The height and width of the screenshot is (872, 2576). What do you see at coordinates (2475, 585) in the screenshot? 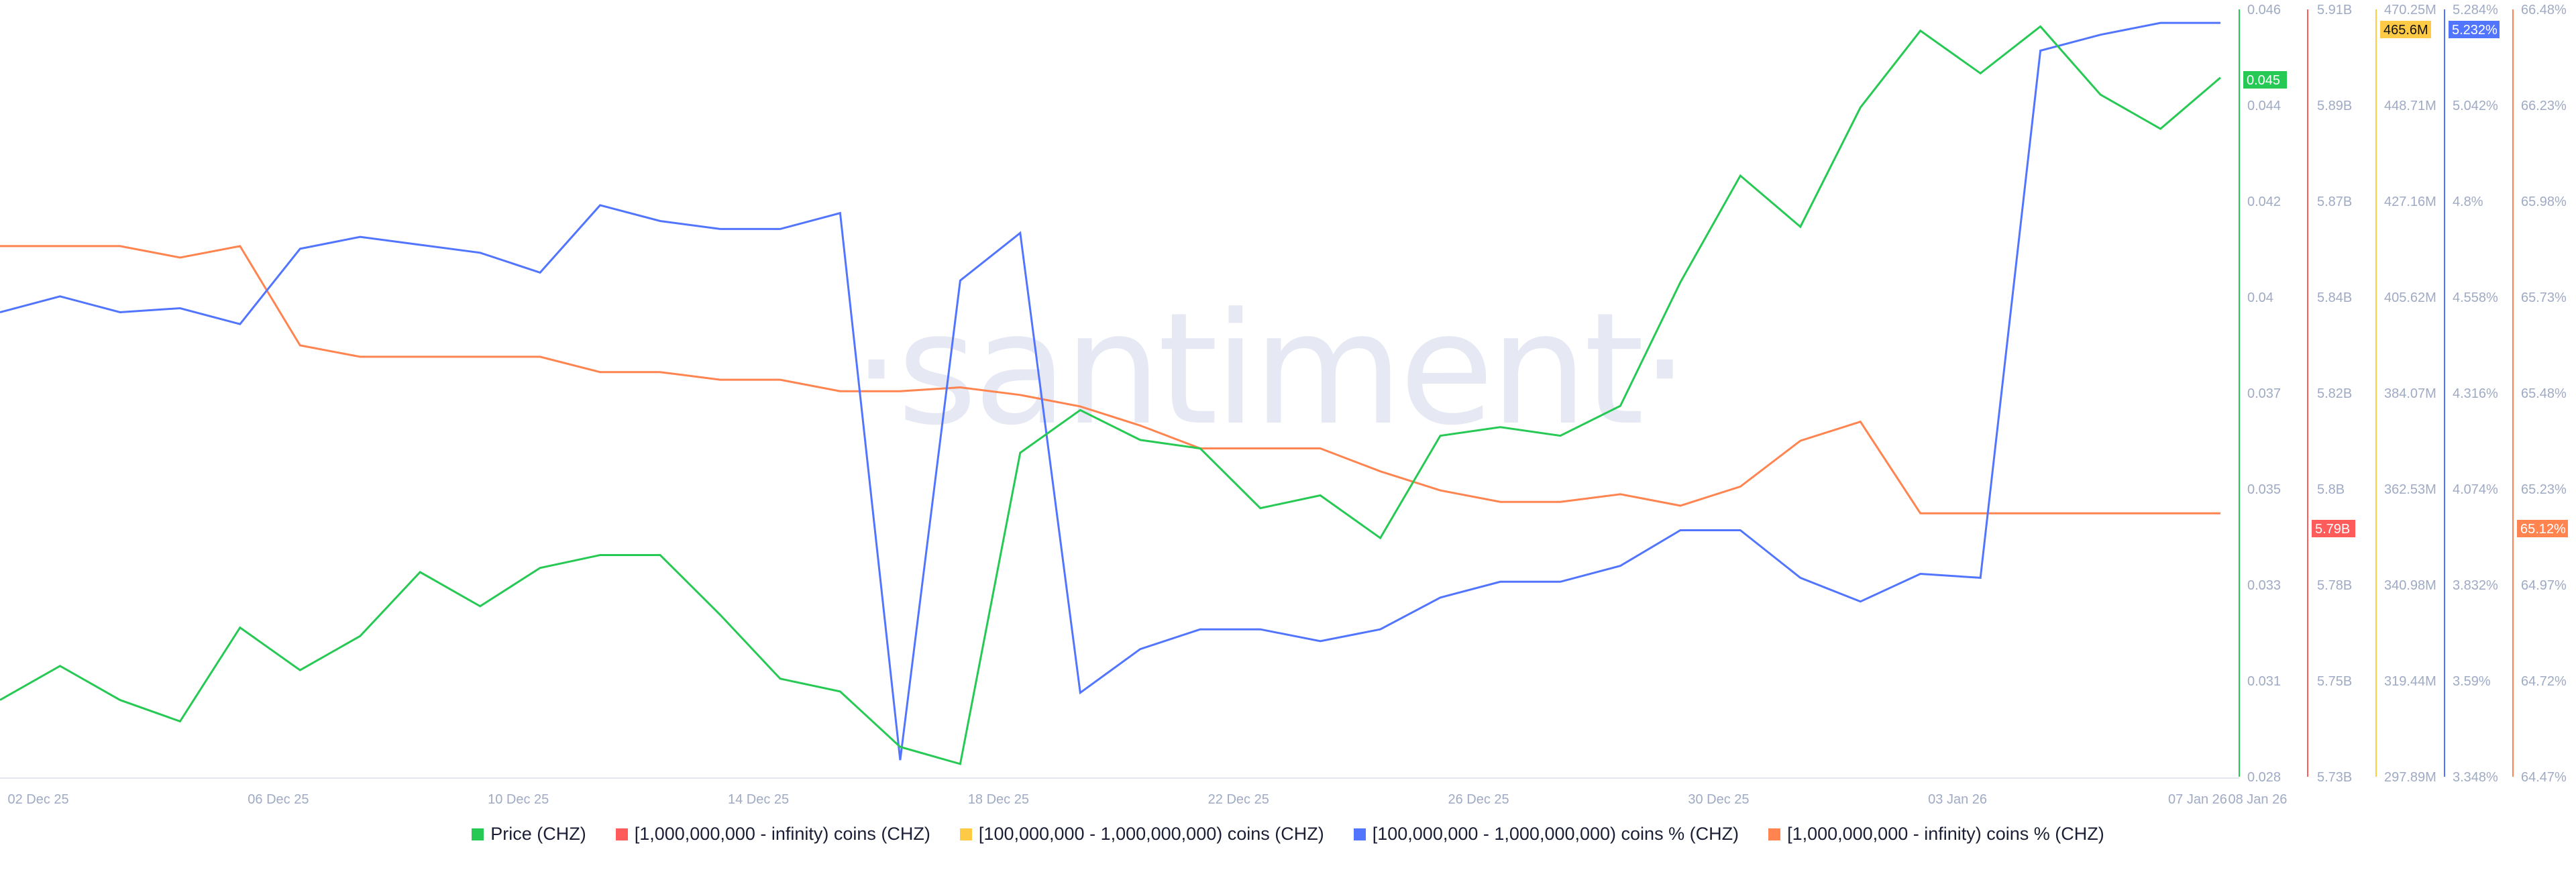
I see `y-tick-label: 3.832%` at bounding box center [2475, 585].